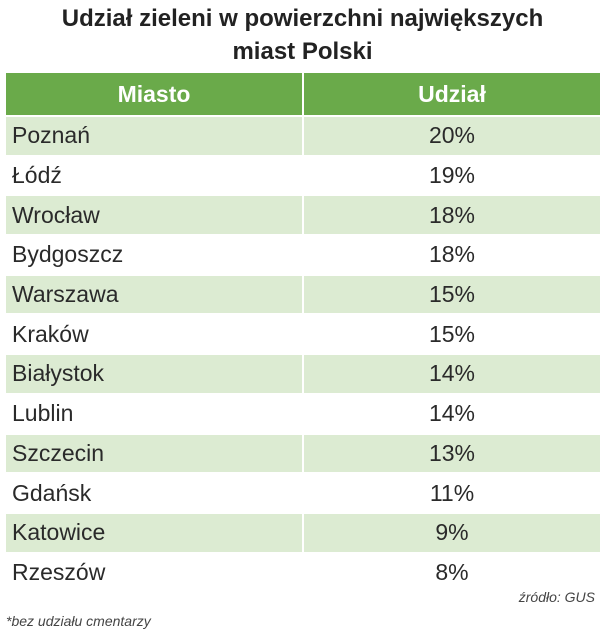 This screenshot has width=605, height=639. I want to click on city-cell: Kraków, so click(155, 333).